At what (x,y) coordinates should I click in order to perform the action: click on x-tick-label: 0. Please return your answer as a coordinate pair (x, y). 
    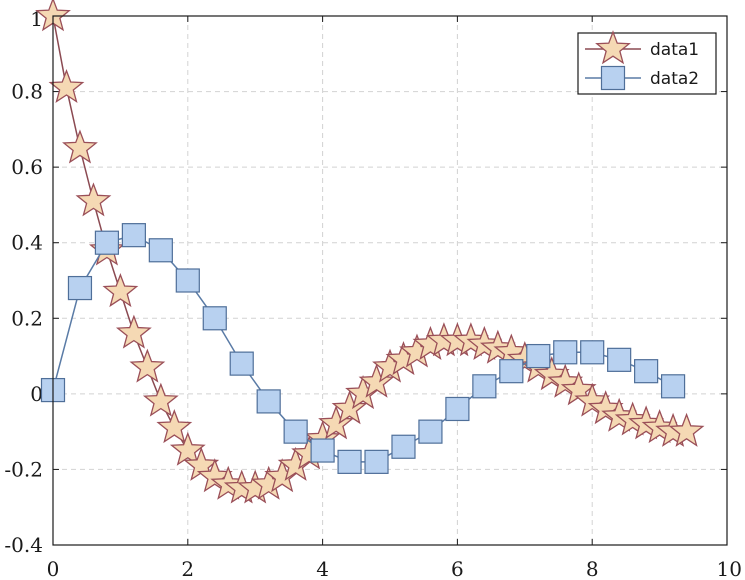
    Looking at the image, I should click on (53, 568).